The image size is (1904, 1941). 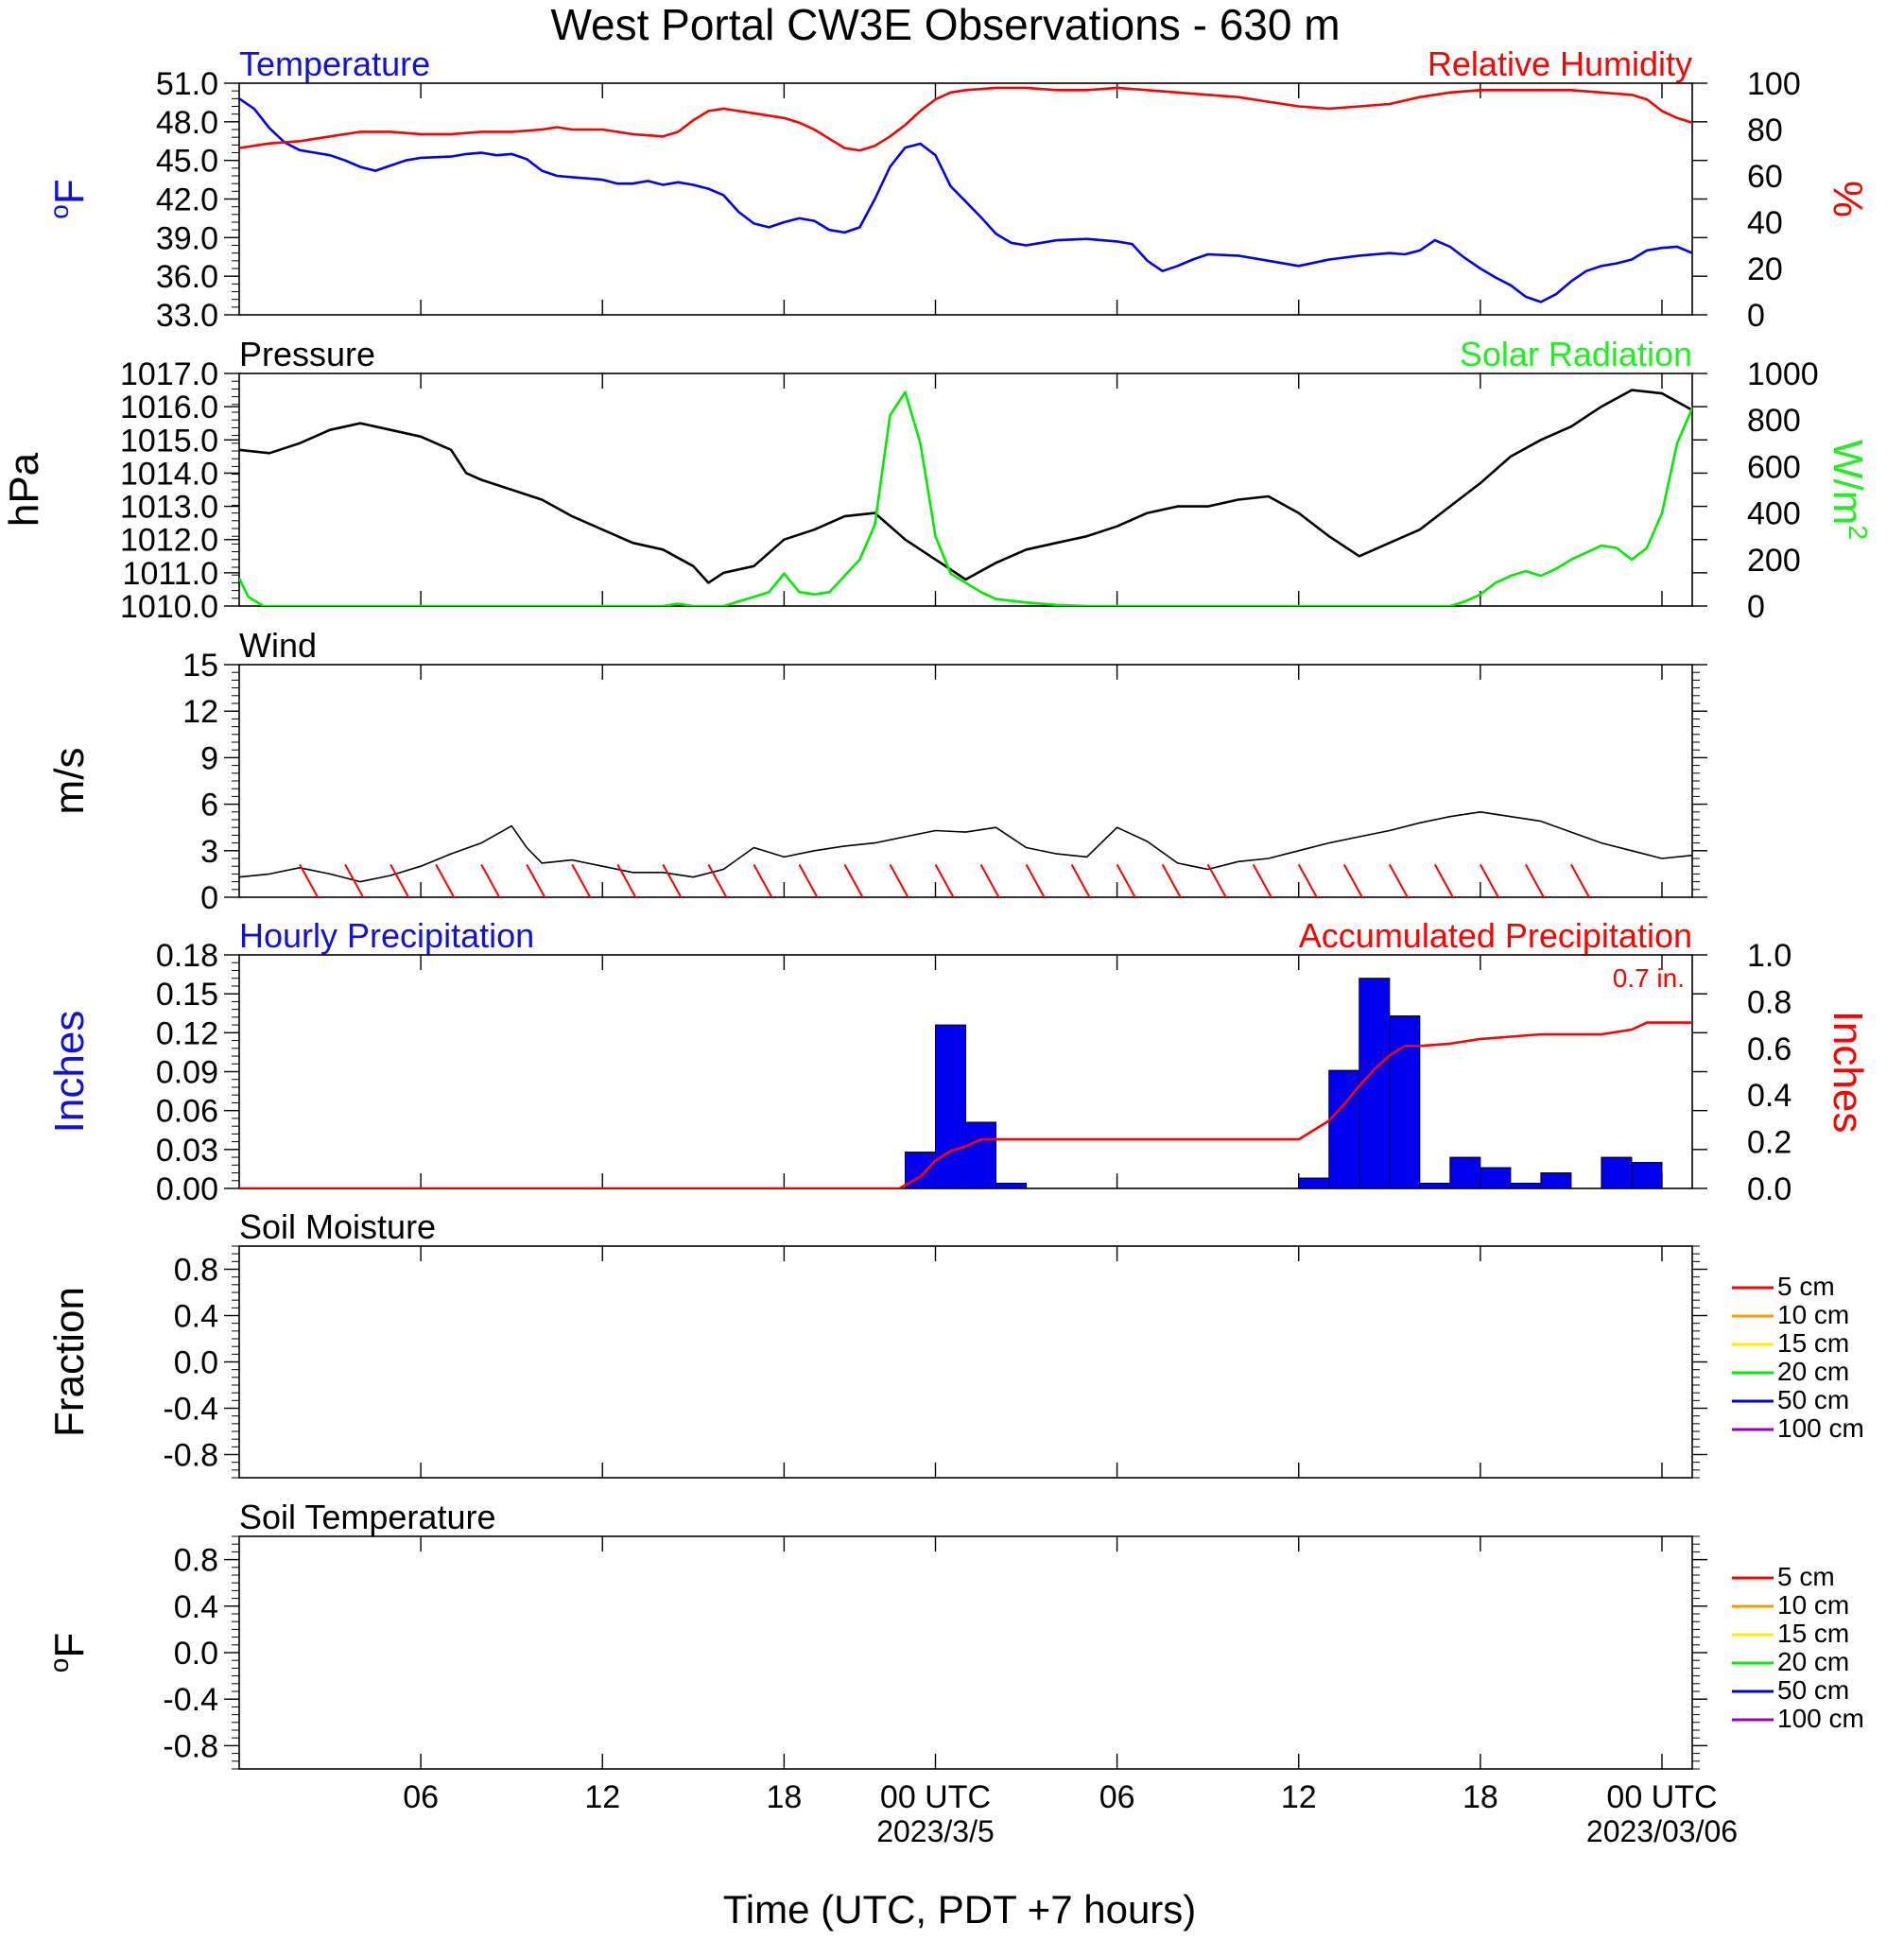 What do you see at coordinates (69, 1072) in the screenshot?
I see `left-unit-label: Inches` at bounding box center [69, 1072].